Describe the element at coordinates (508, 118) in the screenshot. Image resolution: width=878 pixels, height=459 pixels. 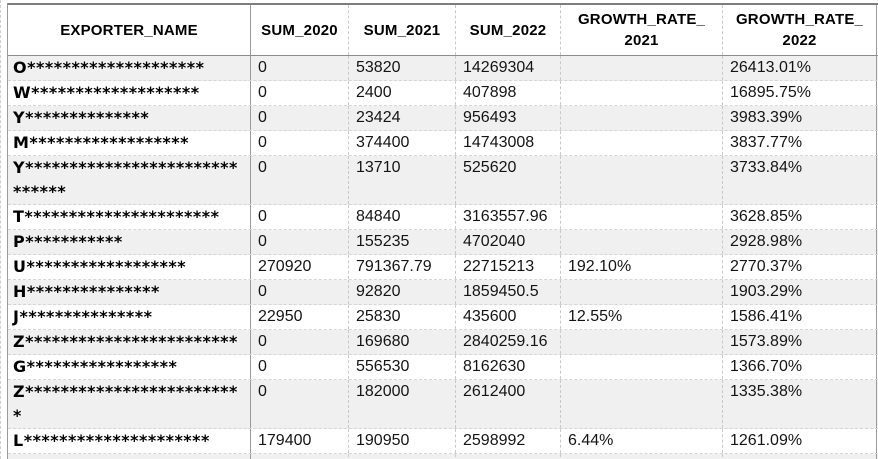
I see `sum-2022-cell: 956493` at that location.